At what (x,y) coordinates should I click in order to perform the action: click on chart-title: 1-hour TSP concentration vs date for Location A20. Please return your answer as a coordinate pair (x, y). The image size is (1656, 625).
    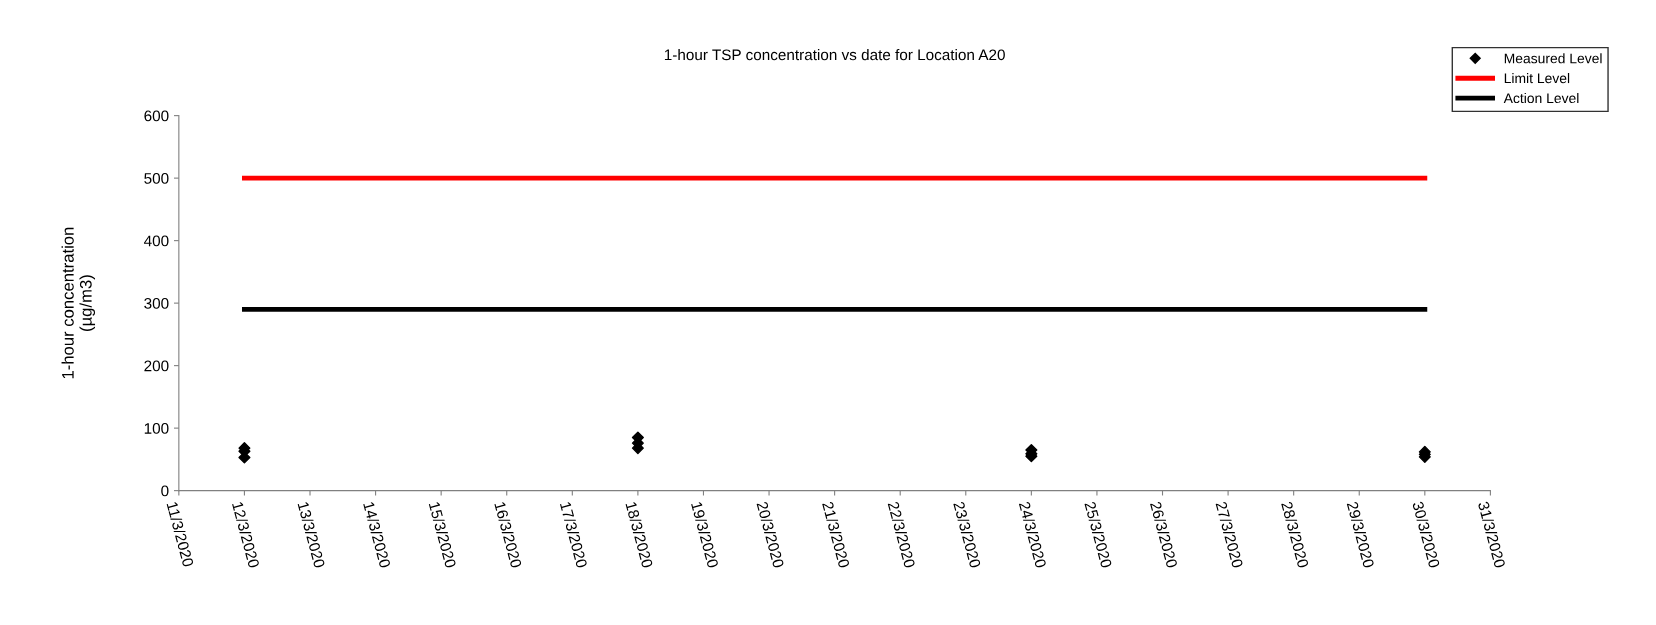
    Looking at the image, I should click on (834, 55).